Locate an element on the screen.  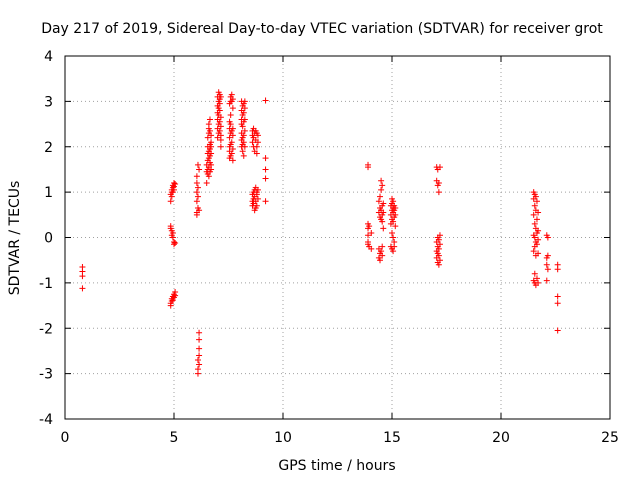
y-tick-label: 3 is located at coordinates (48, 102).